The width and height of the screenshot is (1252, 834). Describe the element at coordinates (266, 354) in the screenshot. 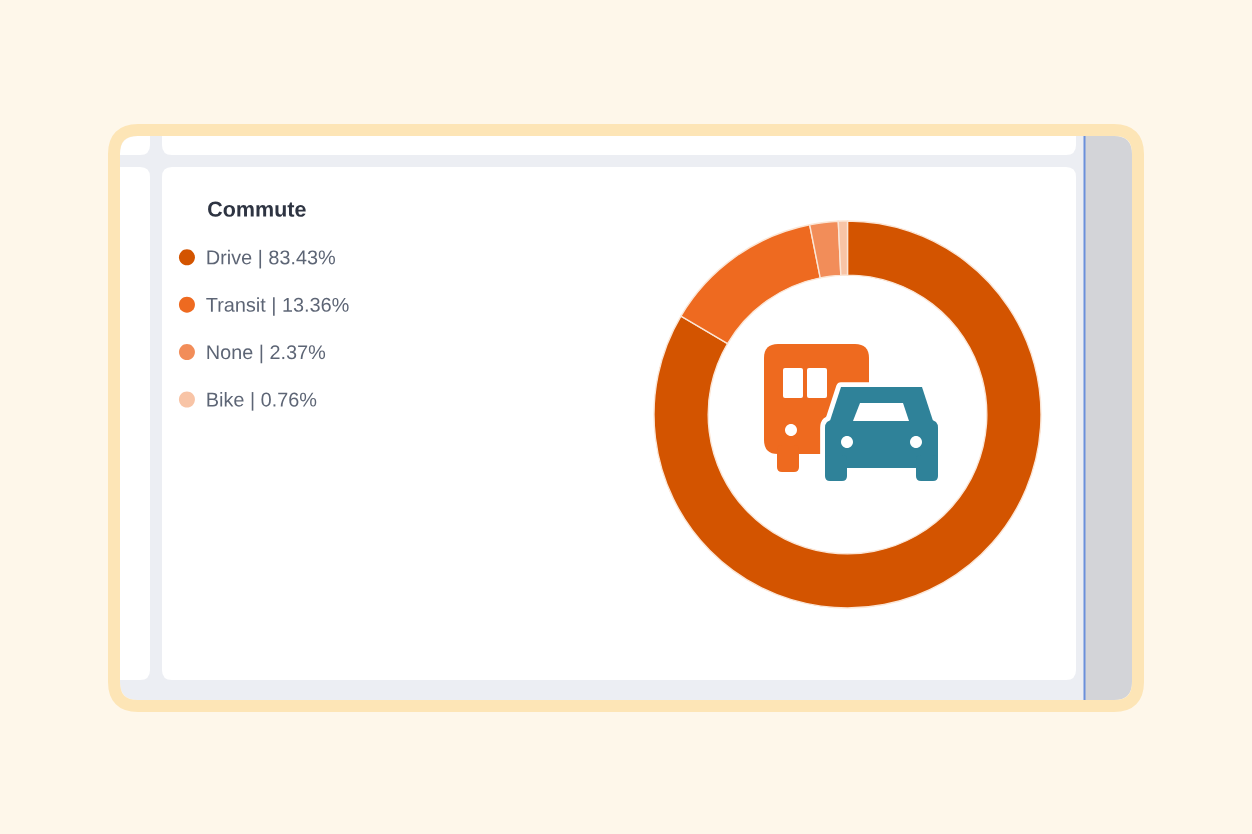

I see `legend-label: None | 2.37%` at that location.